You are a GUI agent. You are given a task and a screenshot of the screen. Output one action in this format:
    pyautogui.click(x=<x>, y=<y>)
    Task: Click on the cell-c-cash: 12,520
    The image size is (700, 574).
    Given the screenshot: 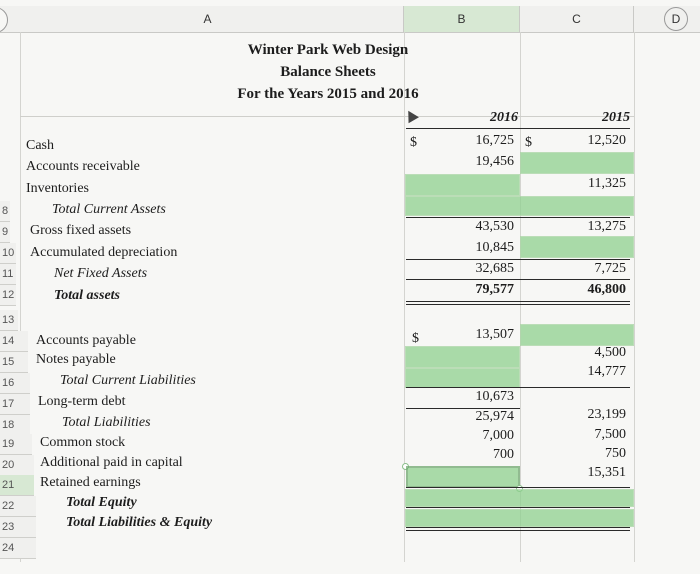 What is the action you would take?
    pyautogui.click(x=607, y=140)
    